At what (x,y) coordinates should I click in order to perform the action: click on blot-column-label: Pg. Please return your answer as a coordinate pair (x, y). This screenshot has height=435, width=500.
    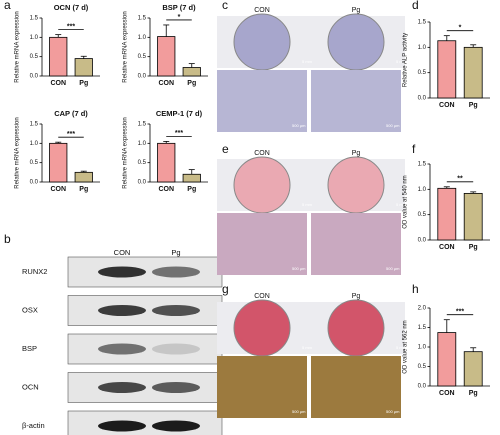
    Looking at the image, I should click on (175, 252).